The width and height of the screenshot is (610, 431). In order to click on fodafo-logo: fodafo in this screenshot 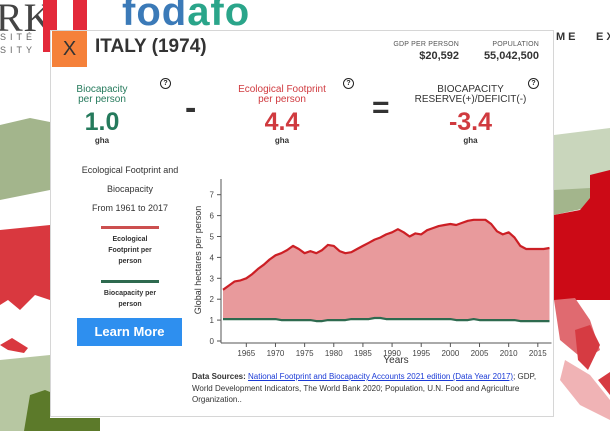, I will do `click(186, 17)`.